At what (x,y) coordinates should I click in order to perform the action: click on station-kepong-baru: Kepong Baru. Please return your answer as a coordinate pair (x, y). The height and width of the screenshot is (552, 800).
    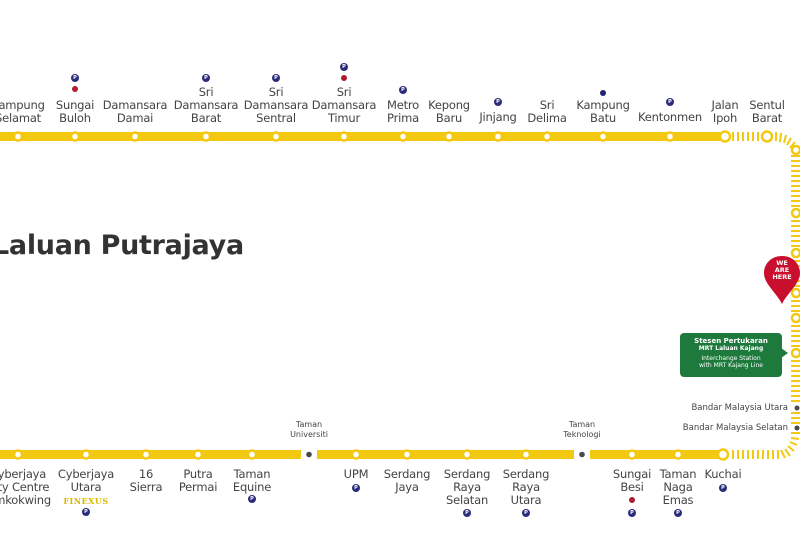
    Looking at the image, I should click on (449, 111).